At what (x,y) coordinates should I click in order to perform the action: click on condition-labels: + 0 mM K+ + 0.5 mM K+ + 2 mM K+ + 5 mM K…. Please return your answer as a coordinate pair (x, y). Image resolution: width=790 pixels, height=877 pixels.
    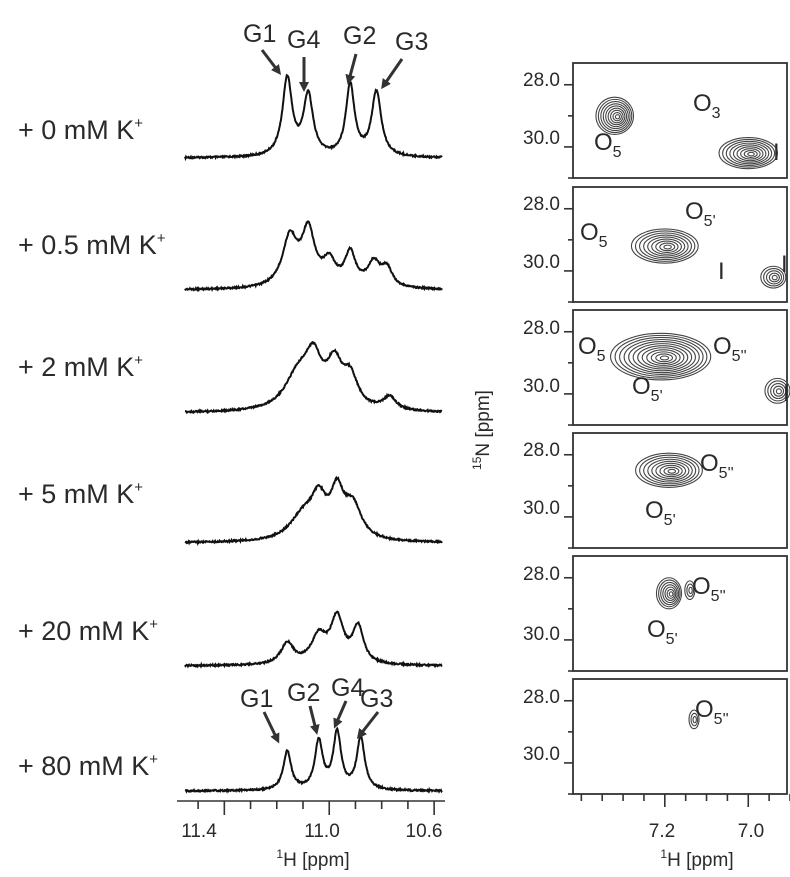
    Looking at the image, I should click on (92, 448).